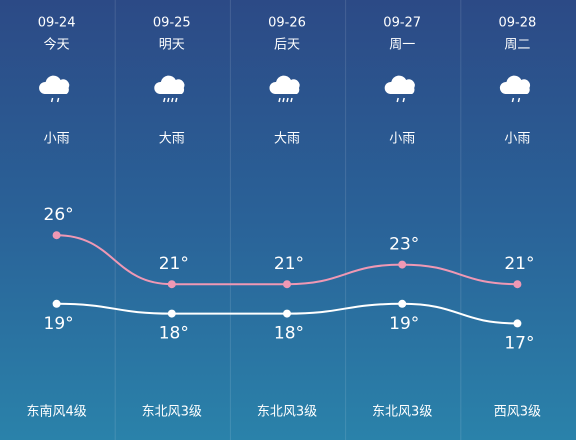 The width and height of the screenshot is (576, 440). Describe the element at coordinates (287, 45) in the screenshot. I see `day-name: 后天` at that location.